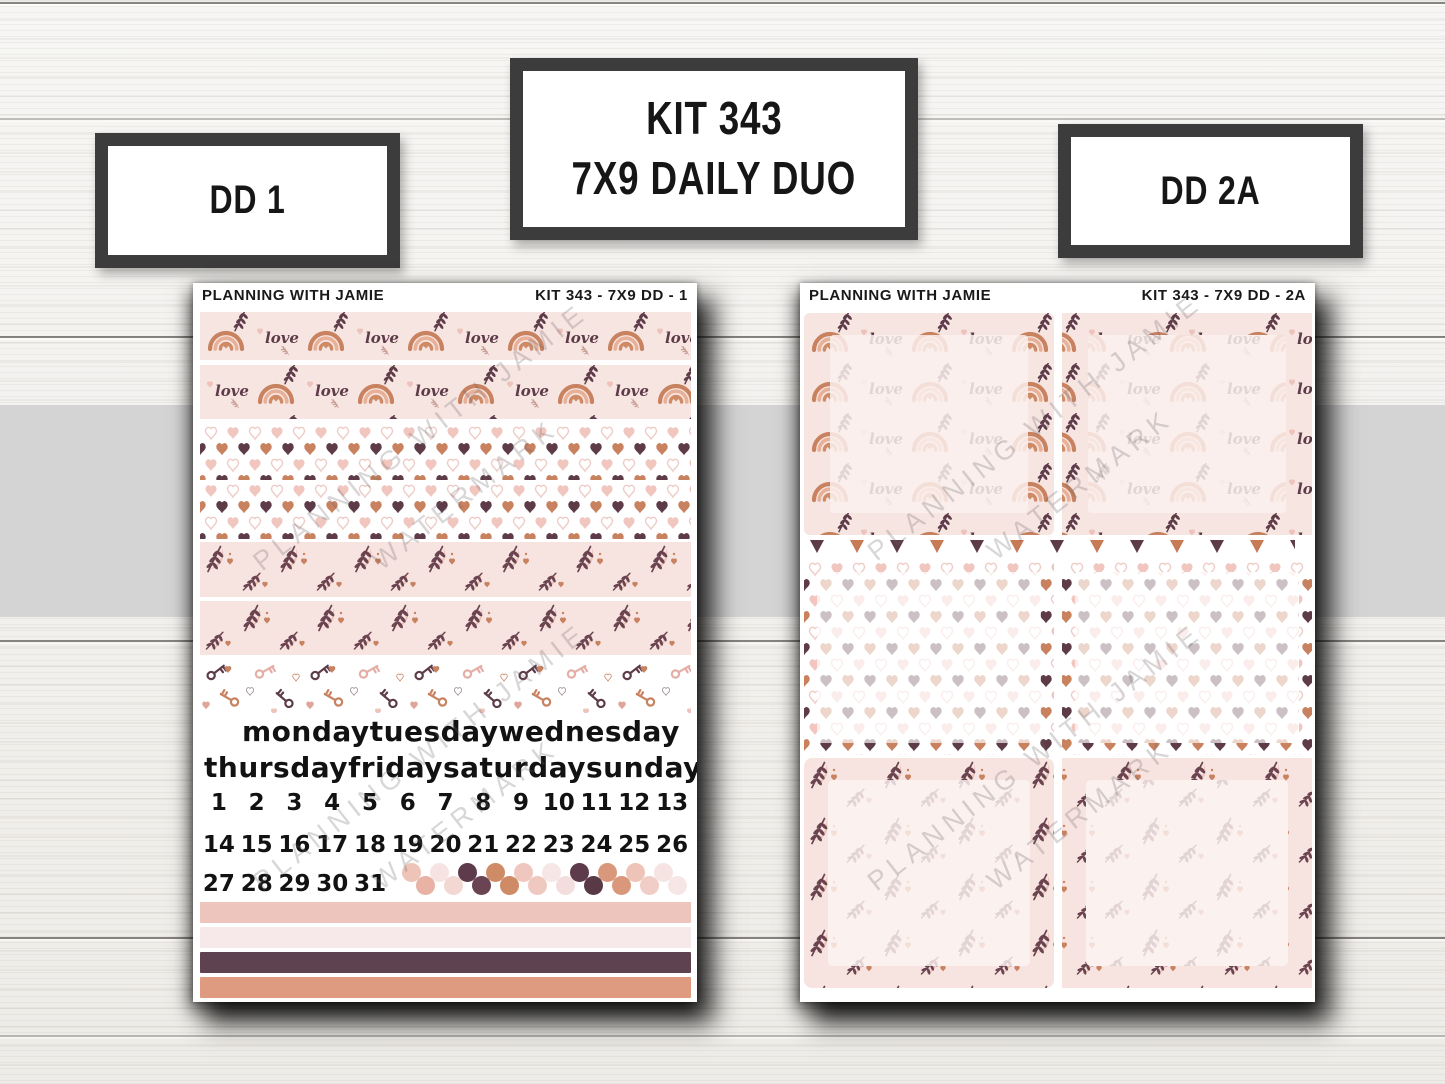 The width and height of the screenshot is (1445, 1084). Describe the element at coordinates (1049, 547) in the screenshot. I see `triangle-hearts-row` at that location.